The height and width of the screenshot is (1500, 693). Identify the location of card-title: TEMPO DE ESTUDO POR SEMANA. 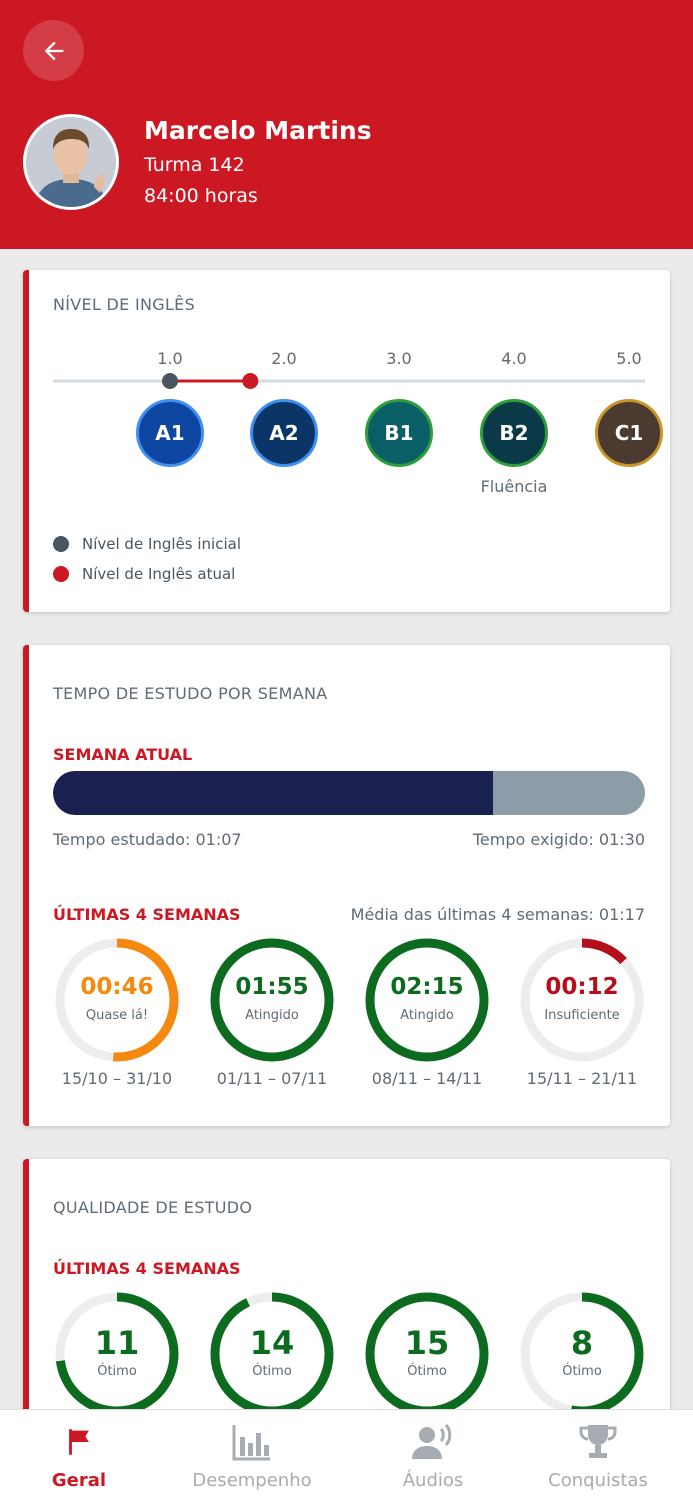
(190, 693).